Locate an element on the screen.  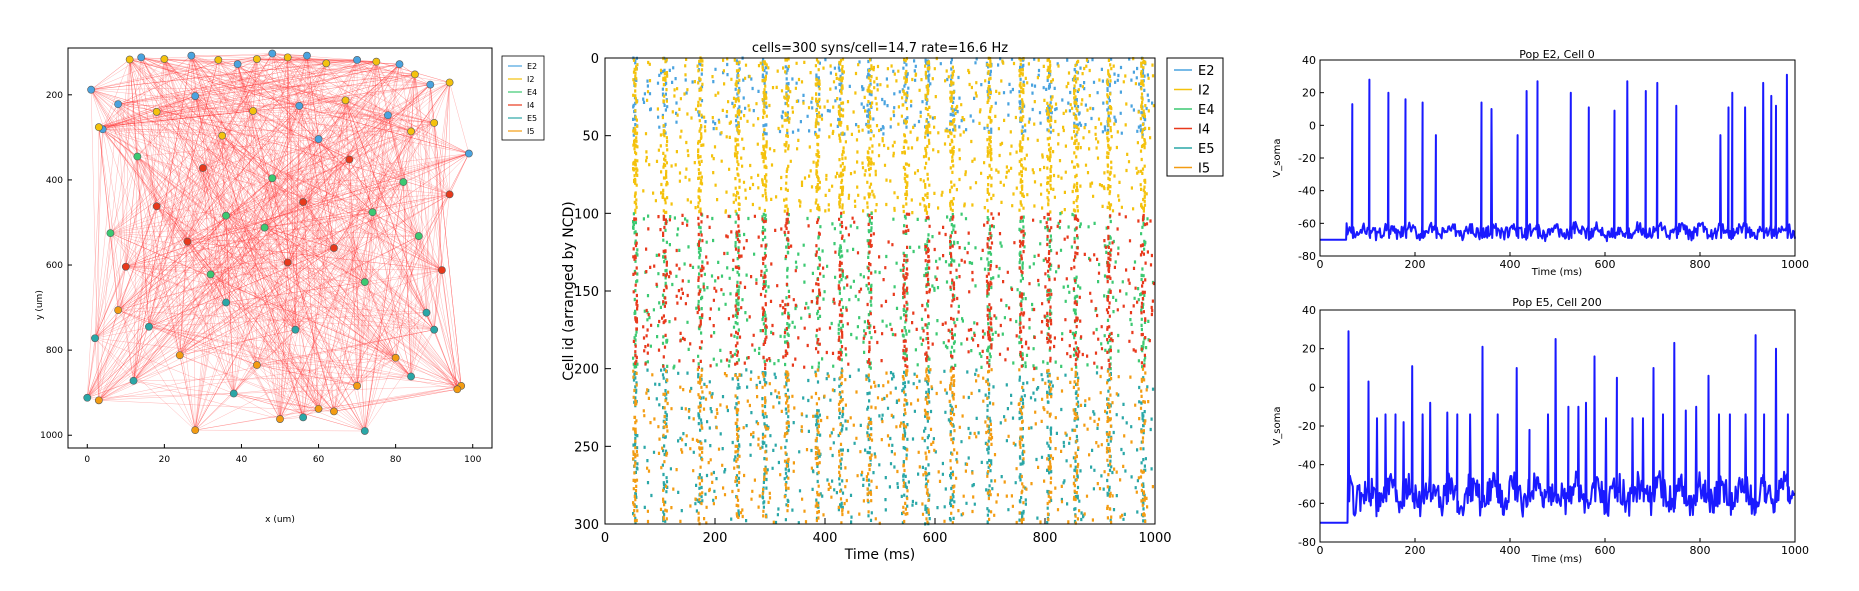
connection-lines is located at coordinates (278, 242).